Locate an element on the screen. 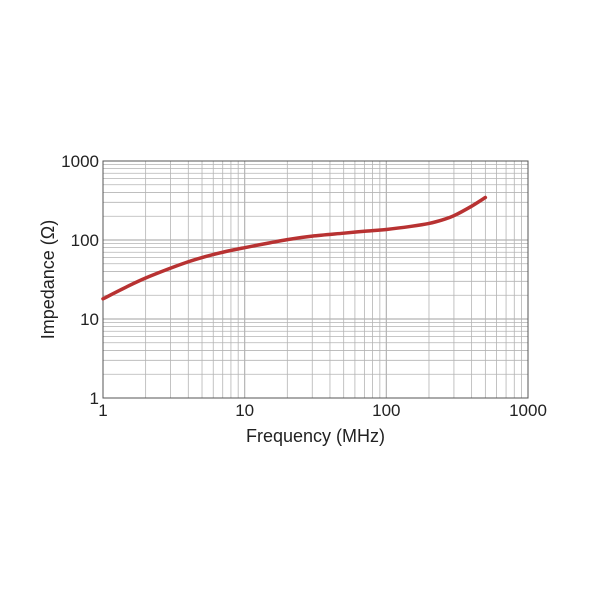 This screenshot has height=591, width=591. y-tick-label: 10 is located at coordinates (89, 319).